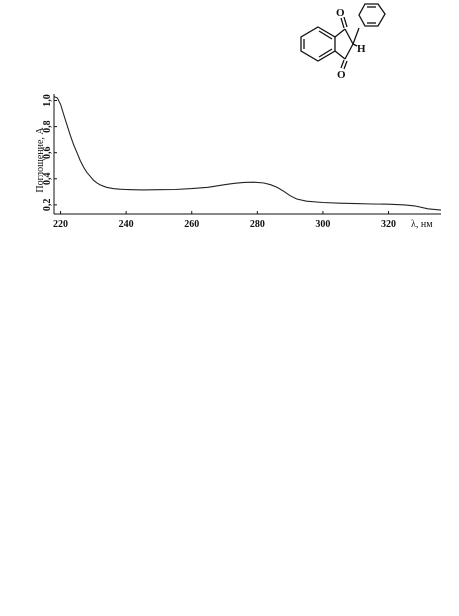 This screenshot has width=459, height=616. What do you see at coordinates (47, 100) in the screenshot?
I see `y-tick-label: 1,0` at bounding box center [47, 100].